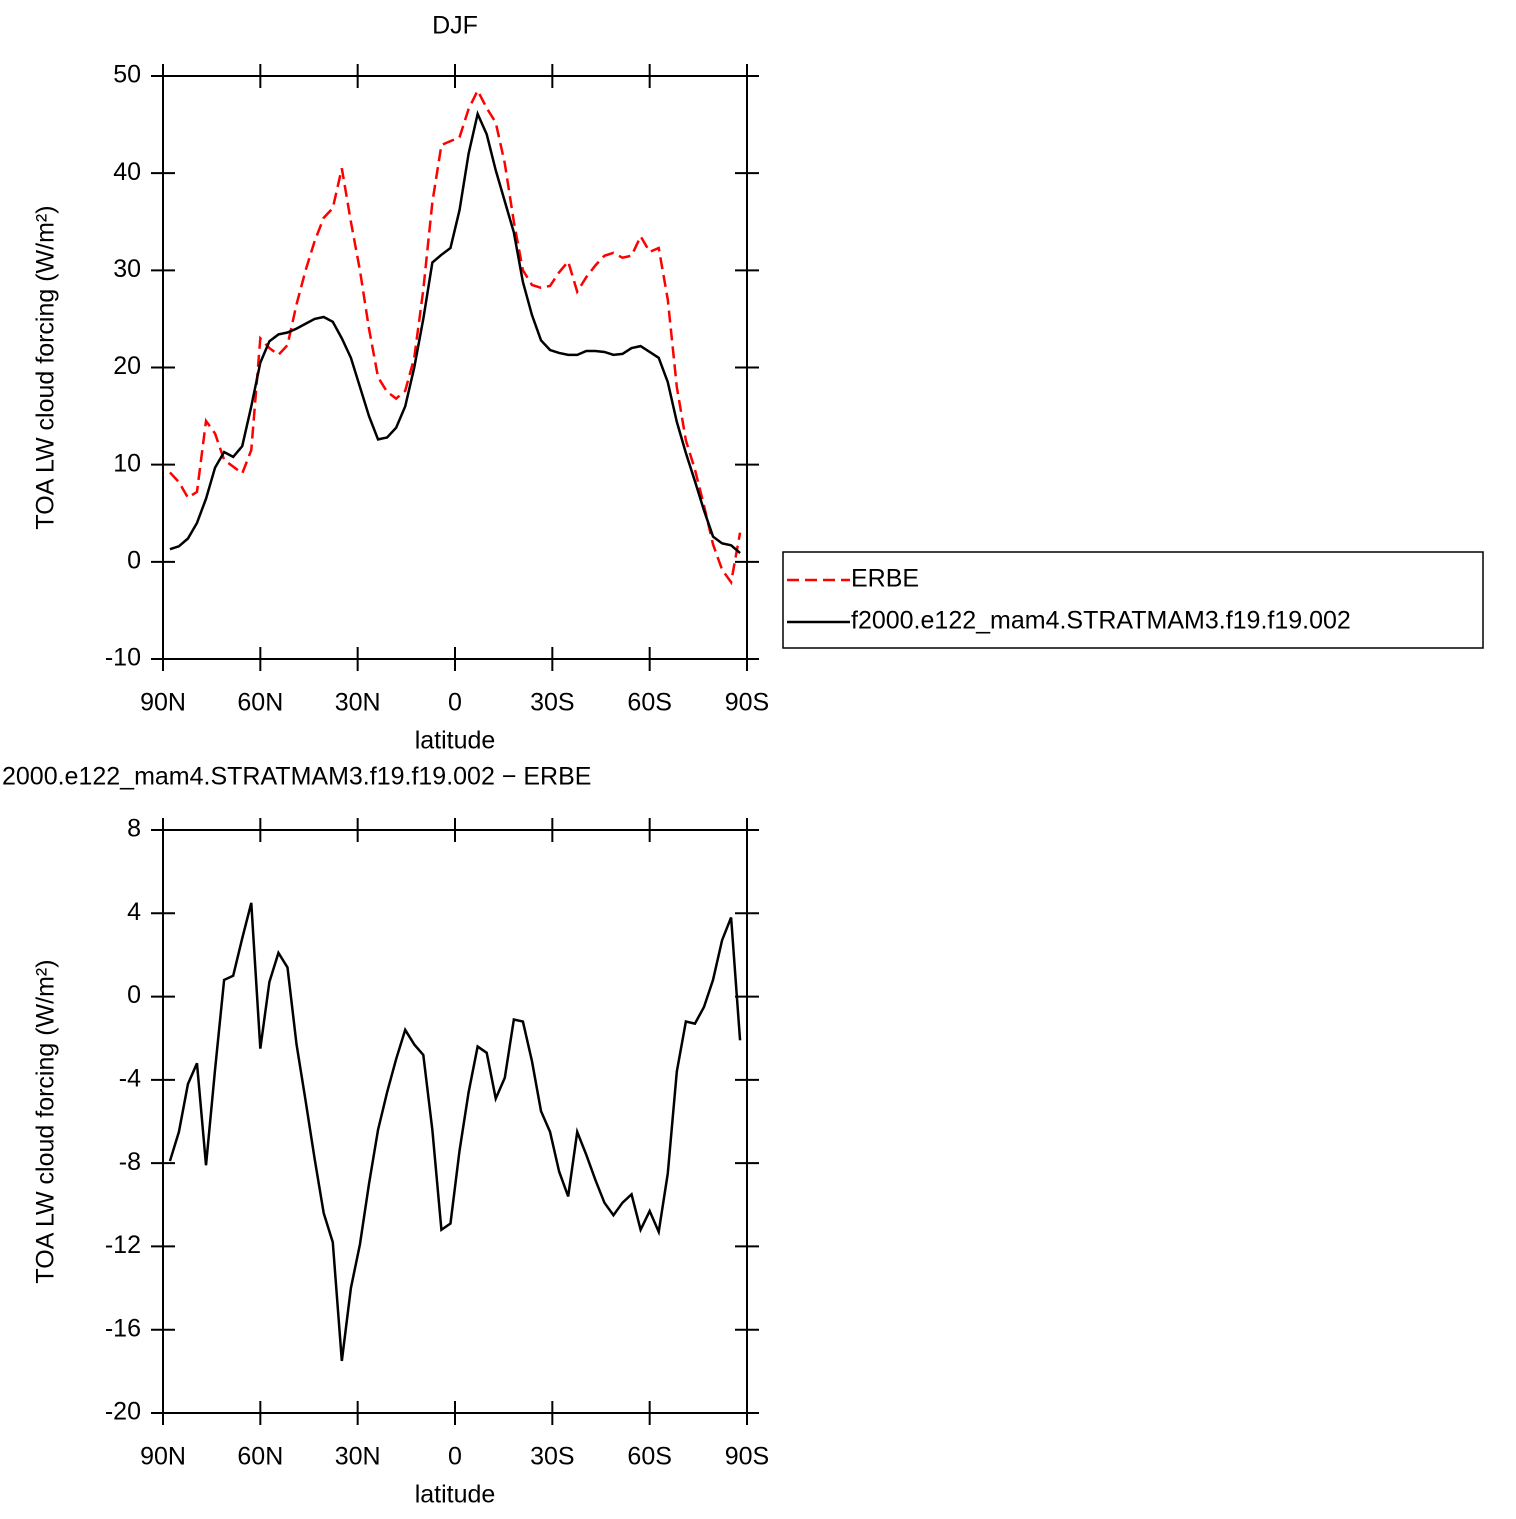  I want to click on y-tick-label: 20, so click(127, 366).